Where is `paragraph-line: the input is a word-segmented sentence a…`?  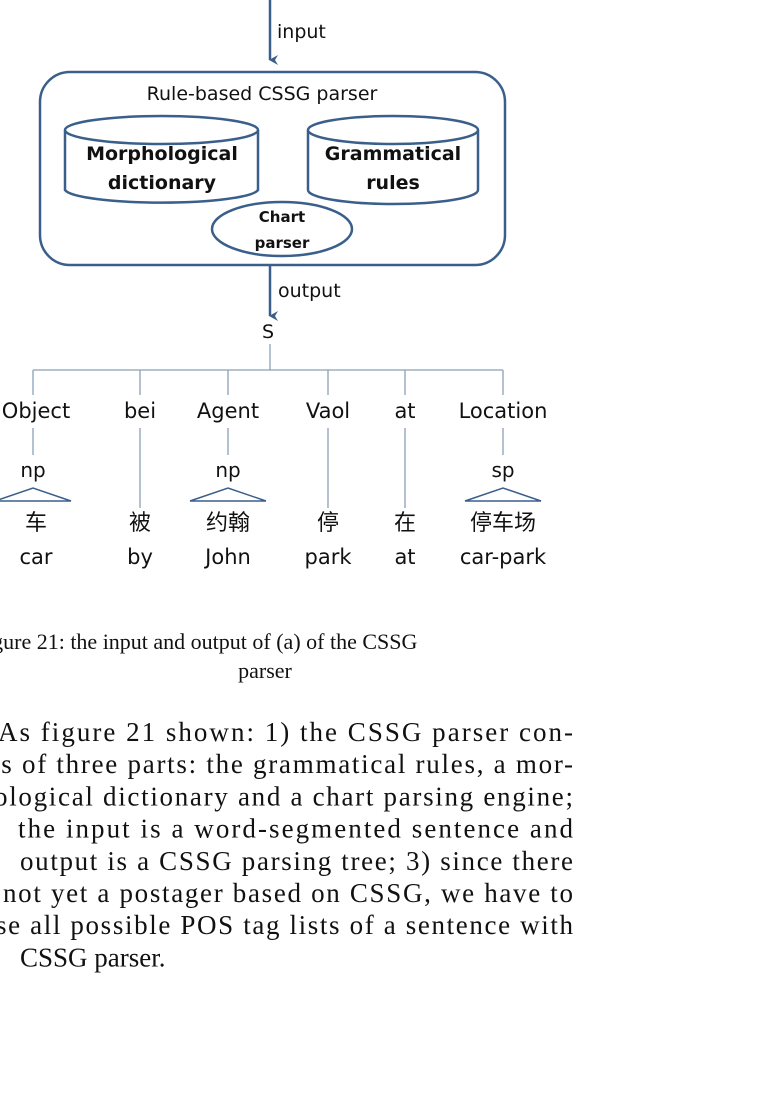
paragraph-line: the input is a word-segmented sentence a… is located at coordinates (296, 829).